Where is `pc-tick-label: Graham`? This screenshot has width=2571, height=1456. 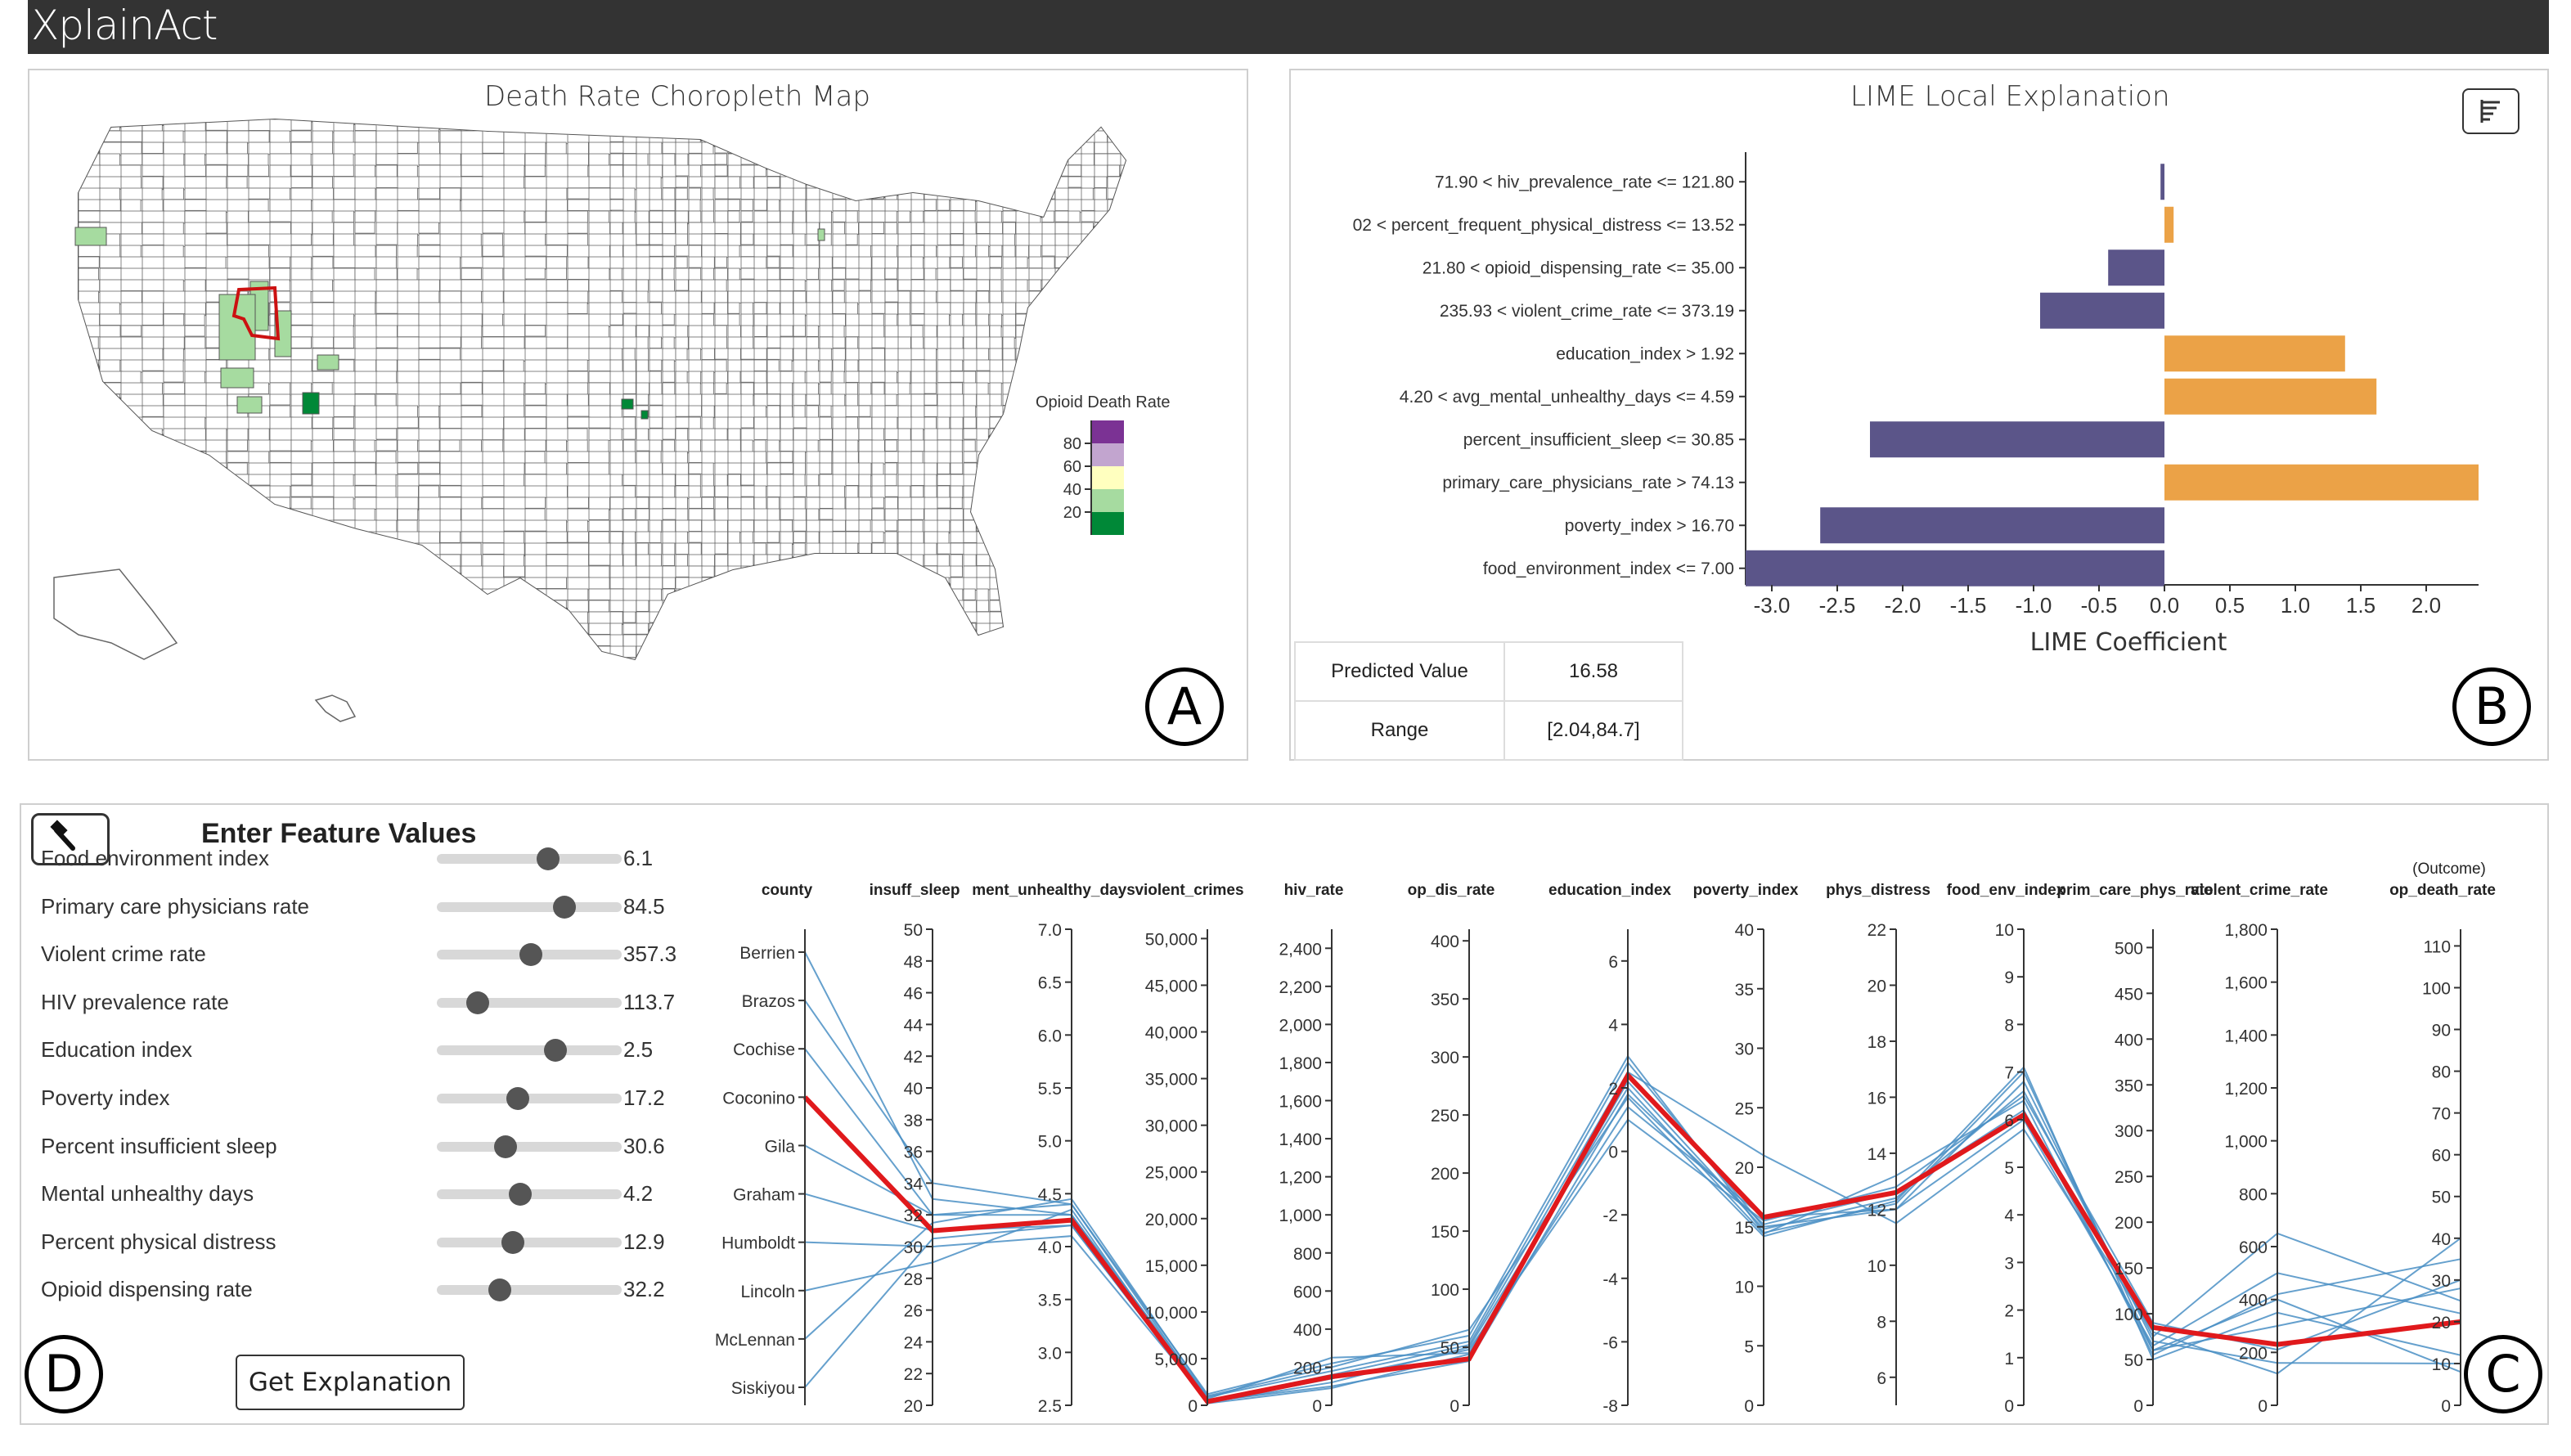
pc-tick-label: Graham is located at coordinates (764, 1196).